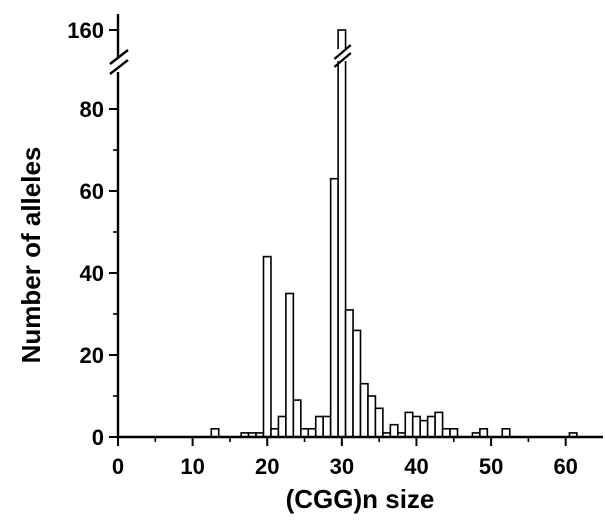  What do you see at coordinates (416, 466) in the screenshot?
I see `x-tick-label: 40` at bounding box center [416, 466].